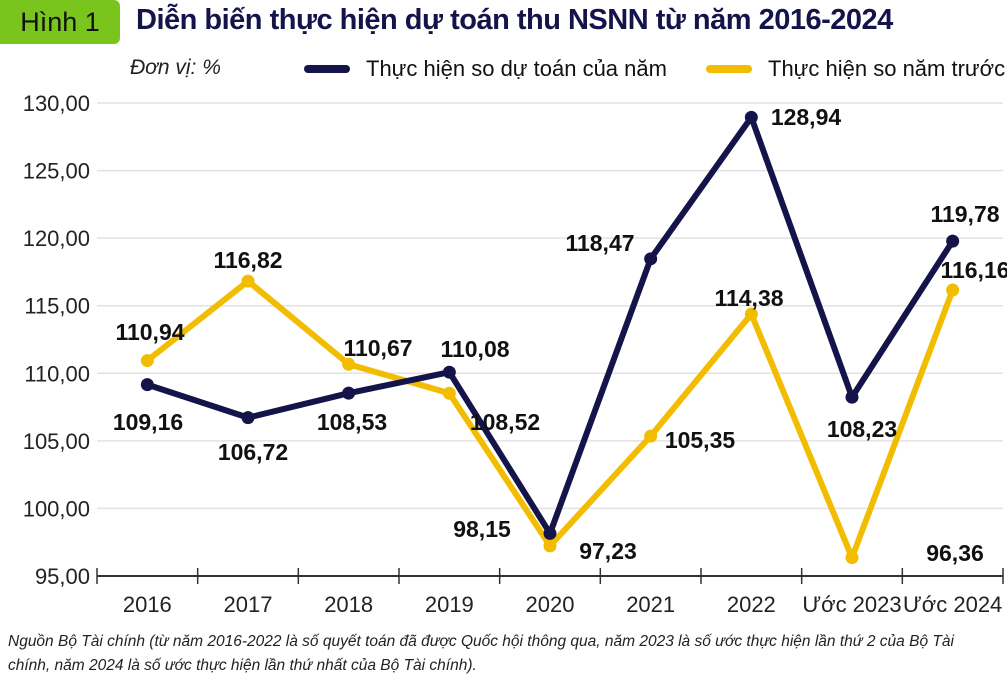 This screenshot has height=694, width=1007. I want to click on legend-label: Thực hiện so dự toán của năm, so click(516, 68).